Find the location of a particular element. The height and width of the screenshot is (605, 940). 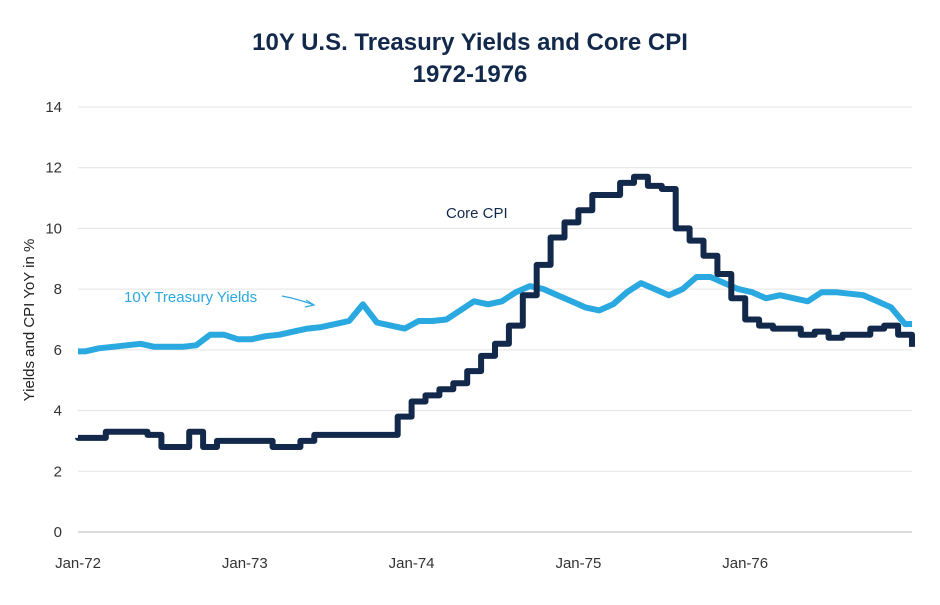

chart-title: 10Y U.S. Treasury Yields and Core CPI is located at coordinates (470, 42).